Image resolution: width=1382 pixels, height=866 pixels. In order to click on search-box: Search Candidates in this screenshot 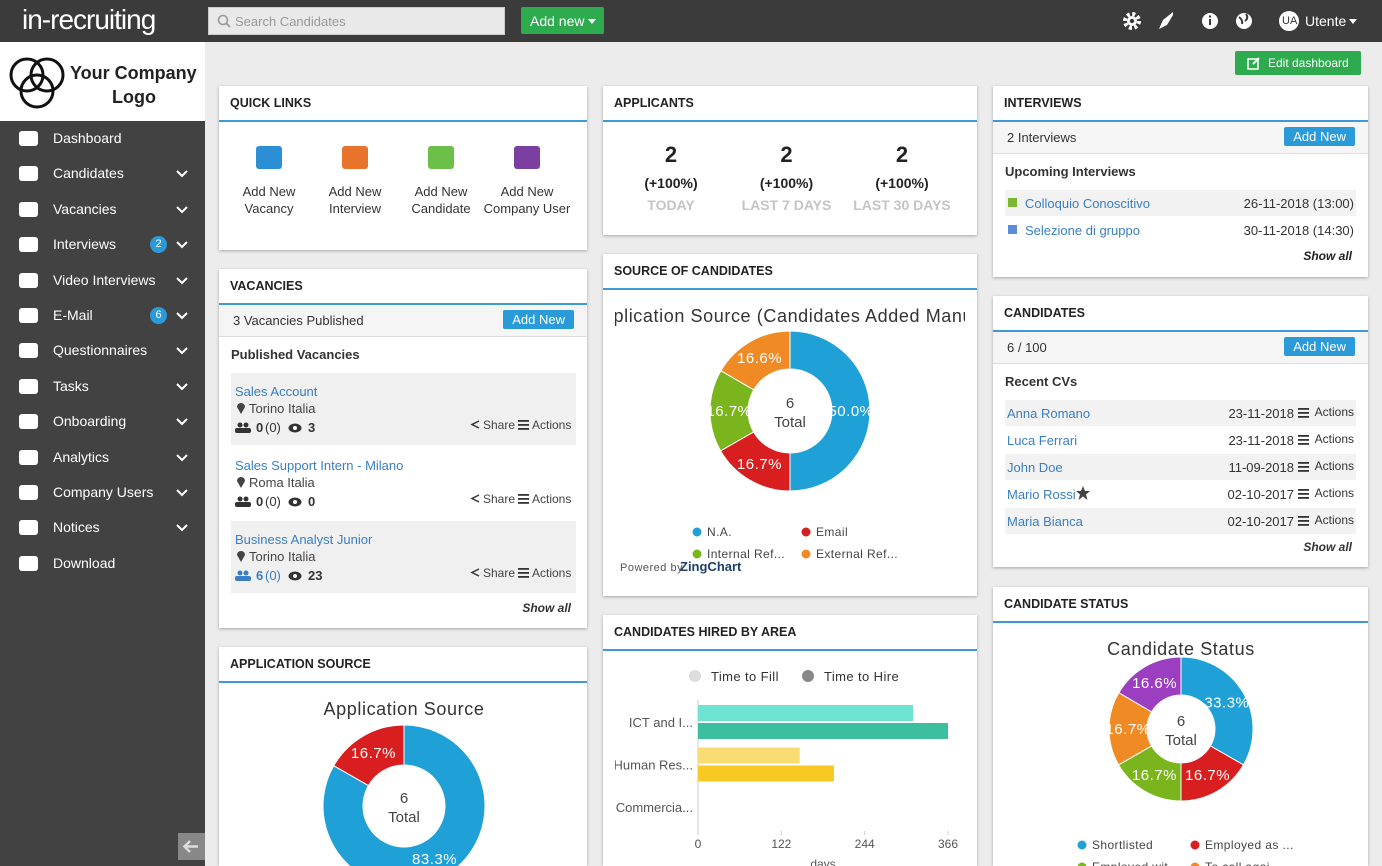, I will do `click(356, 21)`.